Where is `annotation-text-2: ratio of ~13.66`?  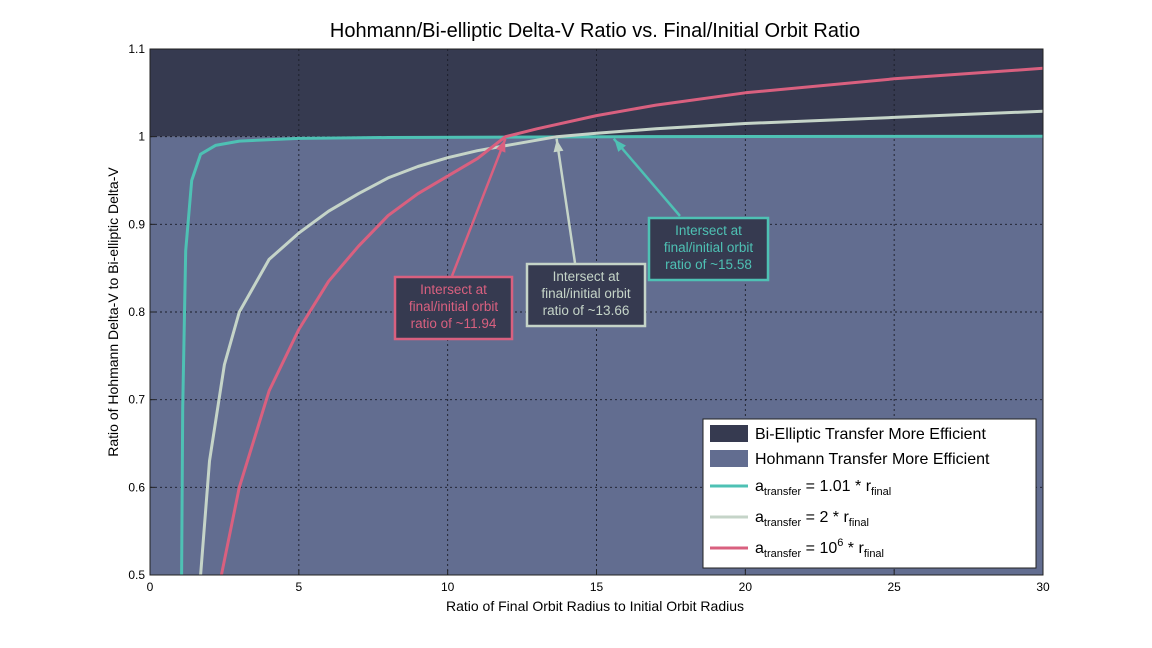 annotation-text-2: ratio of ~13.66 is located at coordinates (586, 310).